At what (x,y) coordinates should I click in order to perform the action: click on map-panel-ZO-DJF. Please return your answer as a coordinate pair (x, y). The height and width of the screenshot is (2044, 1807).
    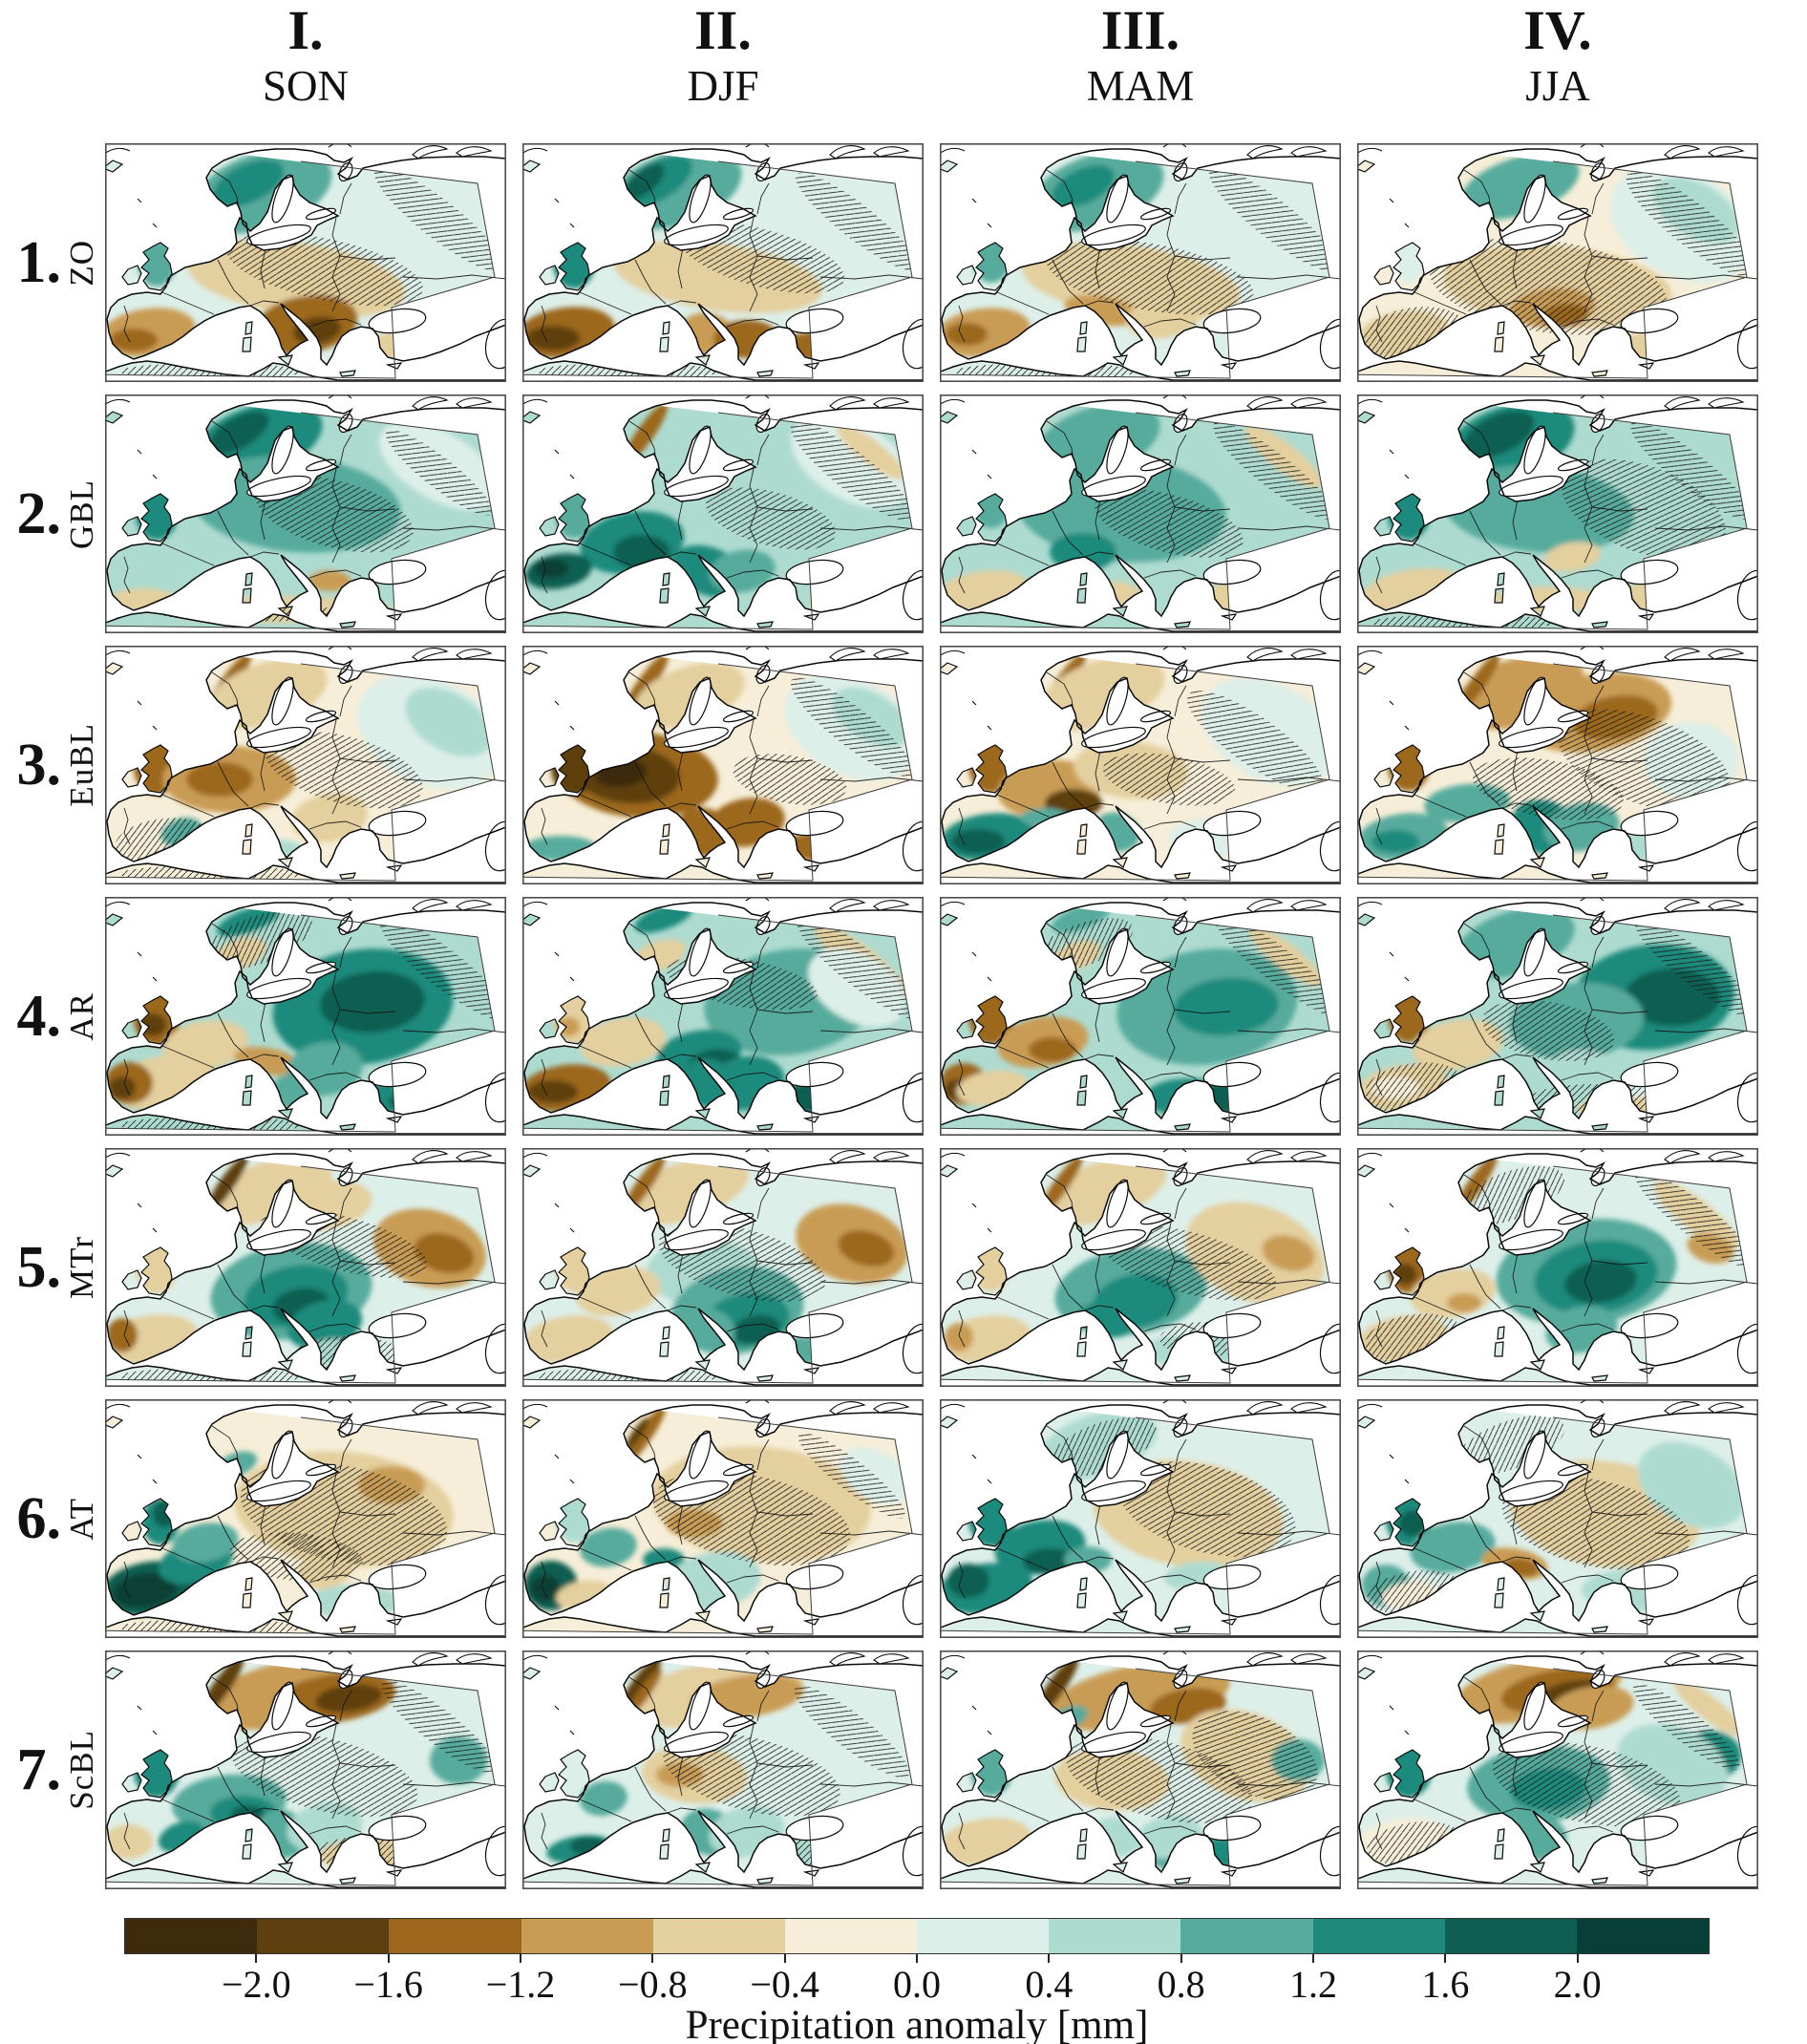
    Looking at the image, I should click on (723, 262).